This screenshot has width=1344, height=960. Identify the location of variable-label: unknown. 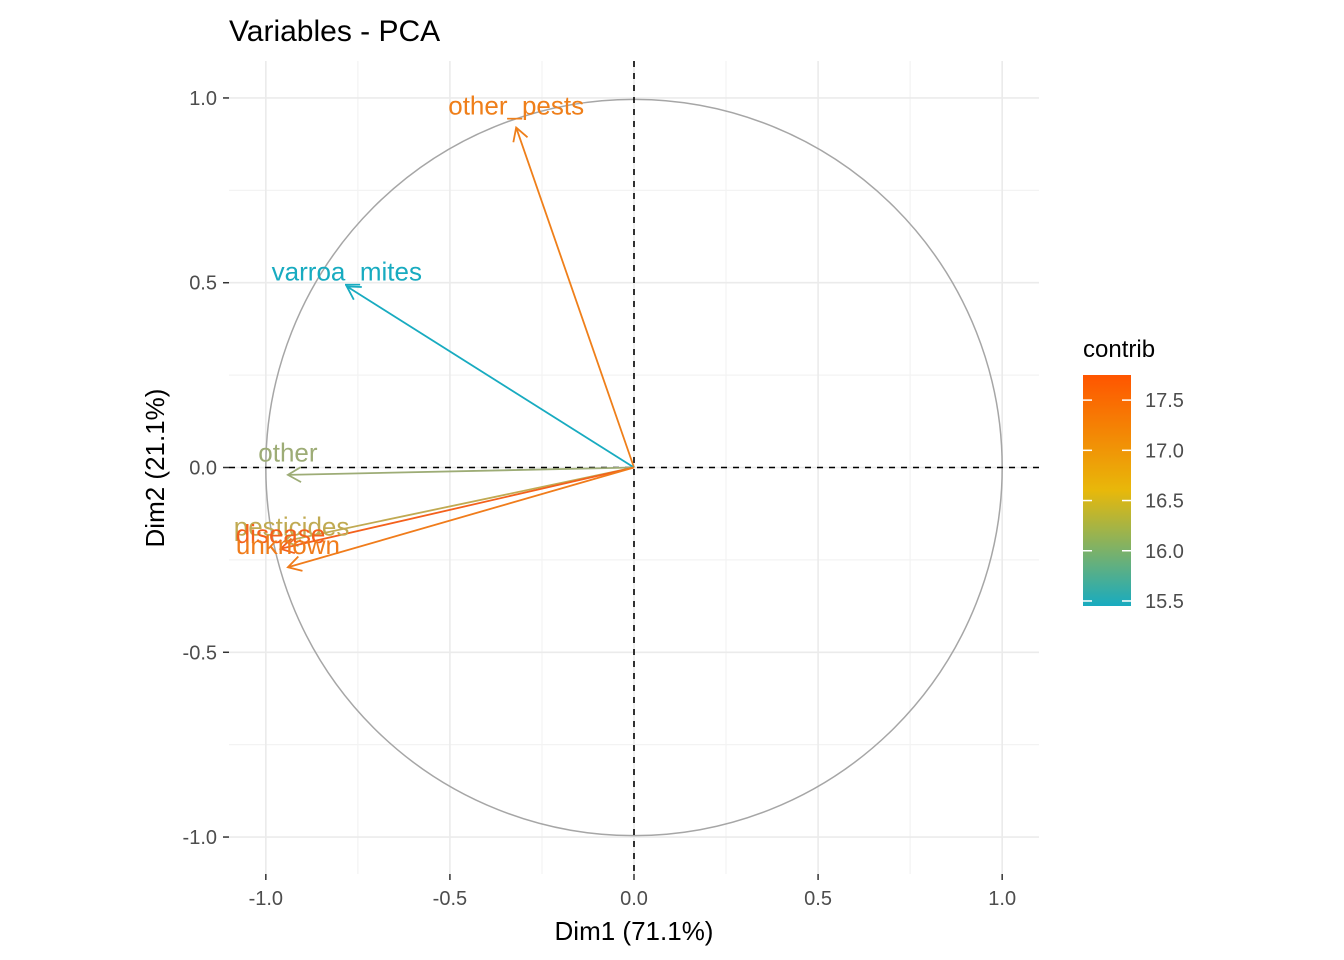
(288, 545).